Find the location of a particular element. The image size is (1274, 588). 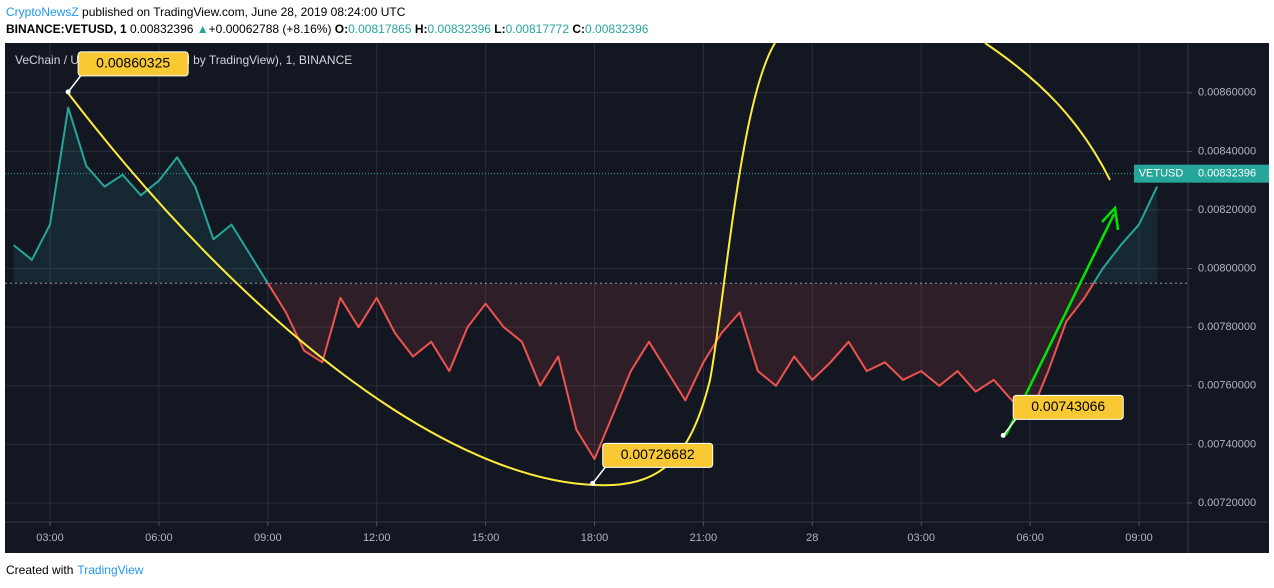

ohlc-label: L: is located at coordinates (500, 29).